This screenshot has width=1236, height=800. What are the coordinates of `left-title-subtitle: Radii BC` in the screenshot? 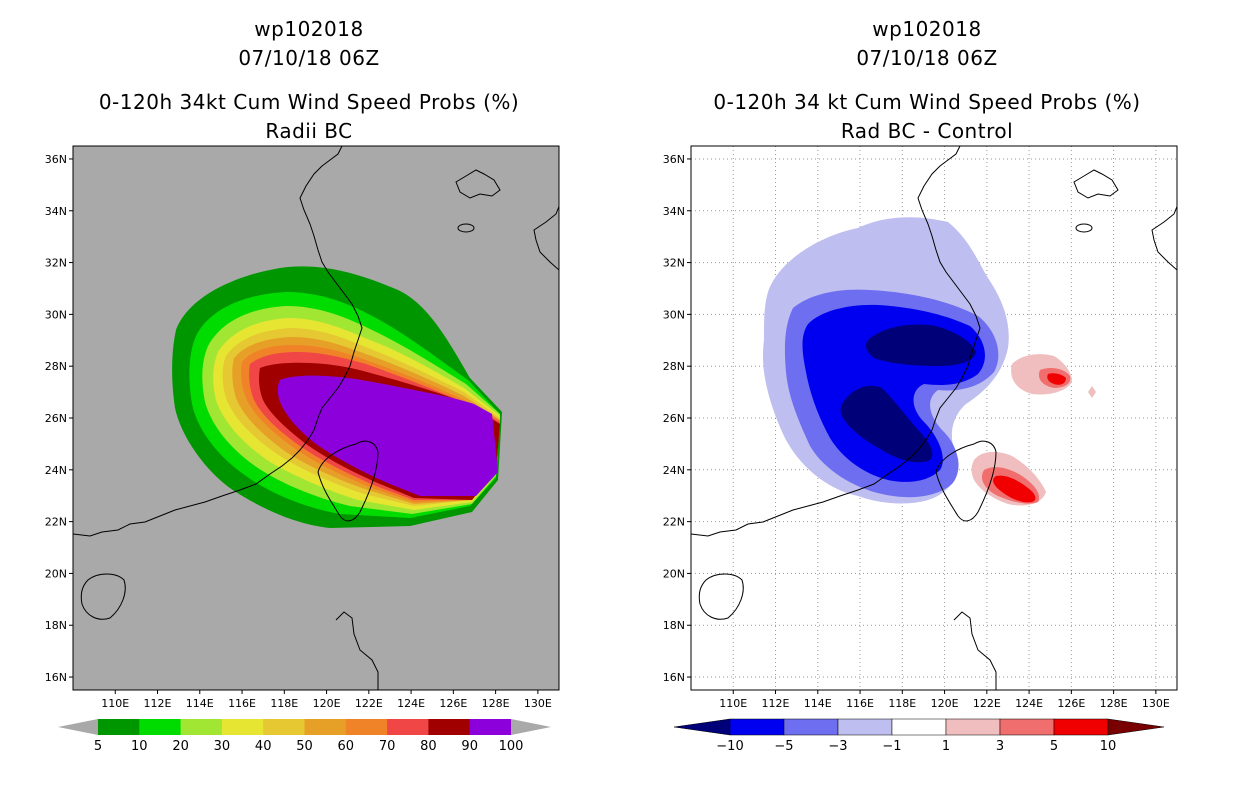 It's located at (309, 131).